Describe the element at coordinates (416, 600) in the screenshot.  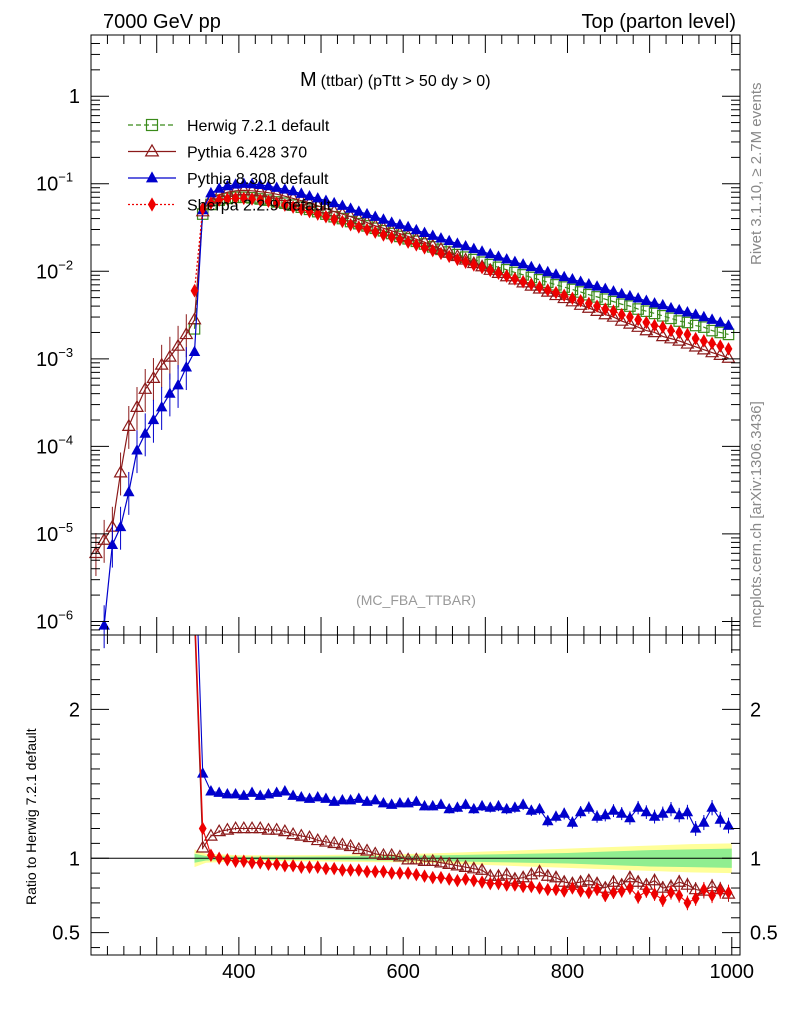
I see `watermark: (MC_FBA_TTBAR)` at that location.